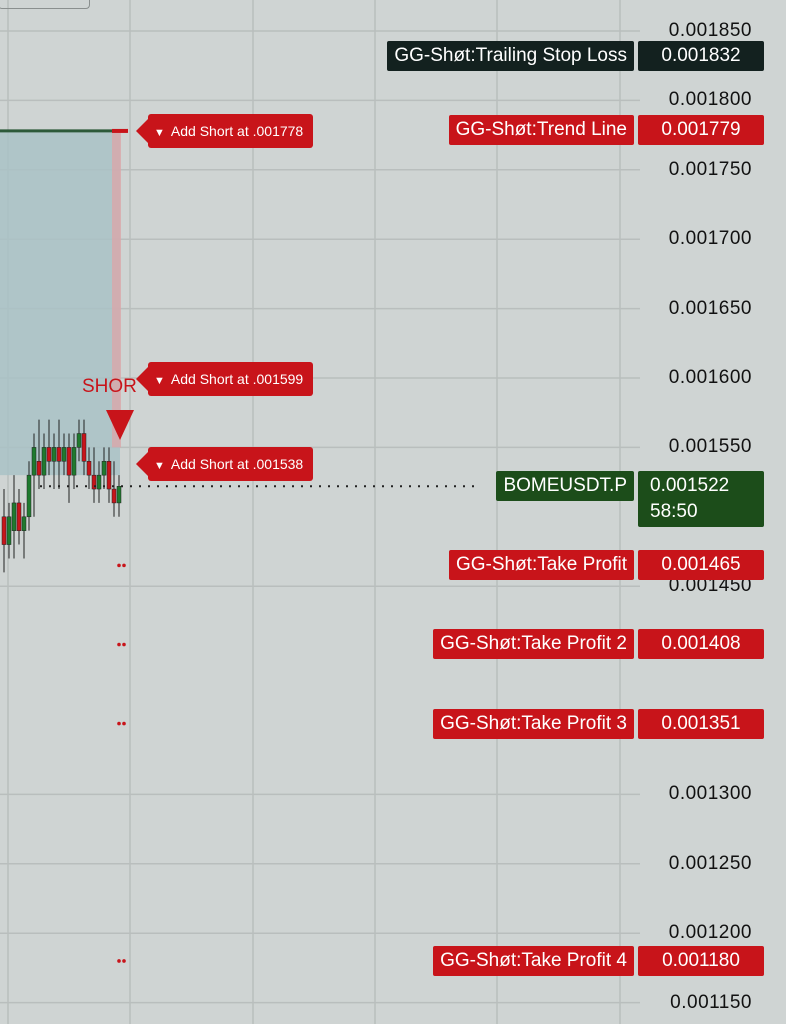 The height and width of the screenshot is (1024, 786). What do you see at coordinates (701, 55) in the screenshot?
I see `price-line-value: 0.001832` at bounding box center [701, 55].